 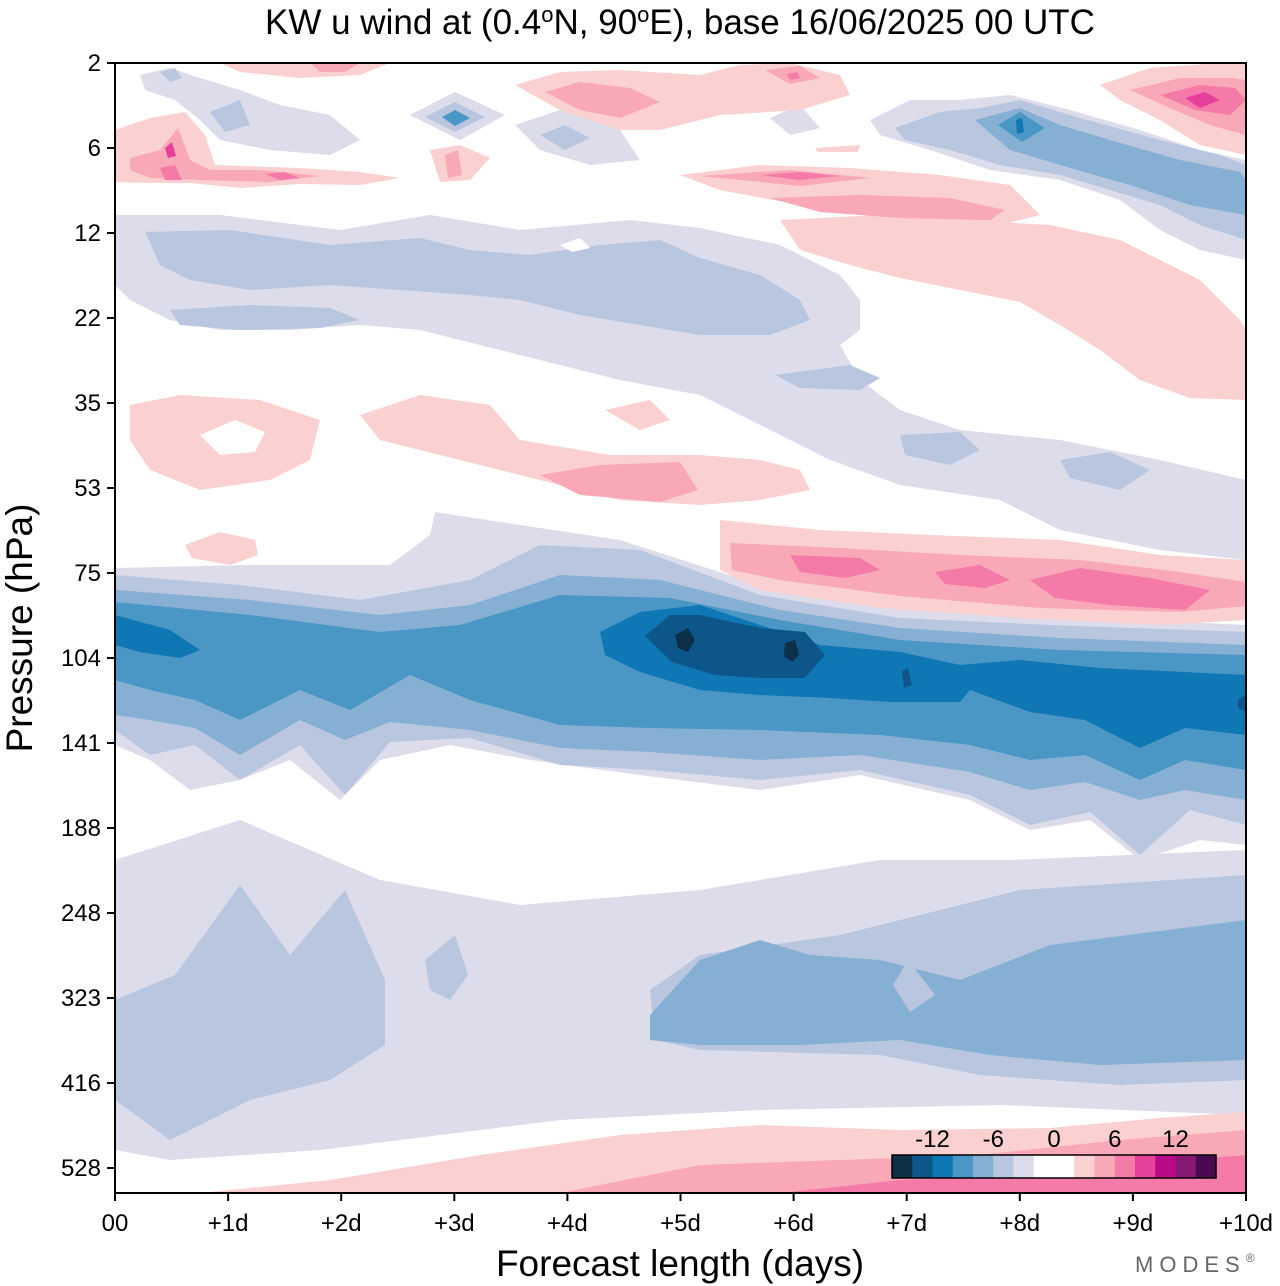 What do you see at coordinates (1053, 1139) in the screenshot?
I see `colorbar-label: 0` at bounding box center [1053, 1139].